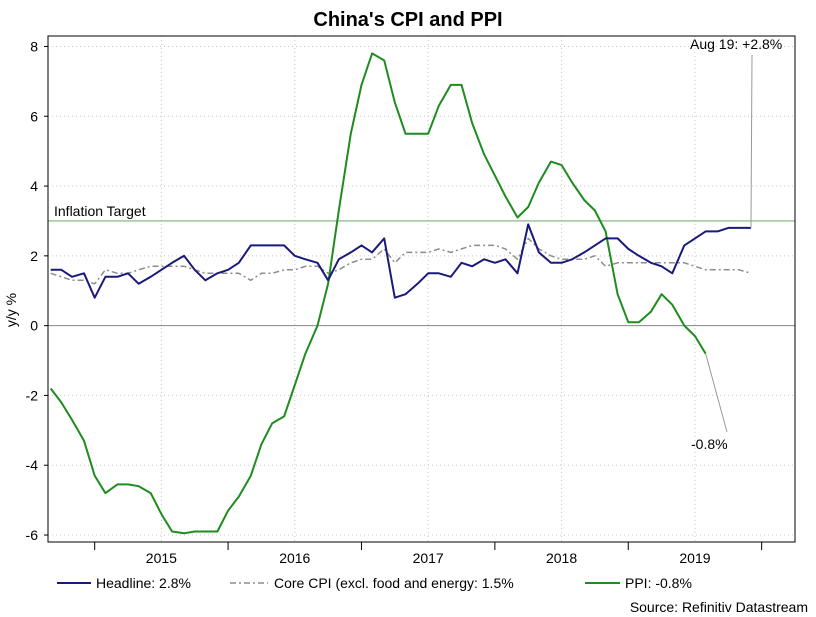  Describe the element at coordinates (719, 607) in the screenshot. I see `source-note: Source: Refinitiv Datastream` at that location.